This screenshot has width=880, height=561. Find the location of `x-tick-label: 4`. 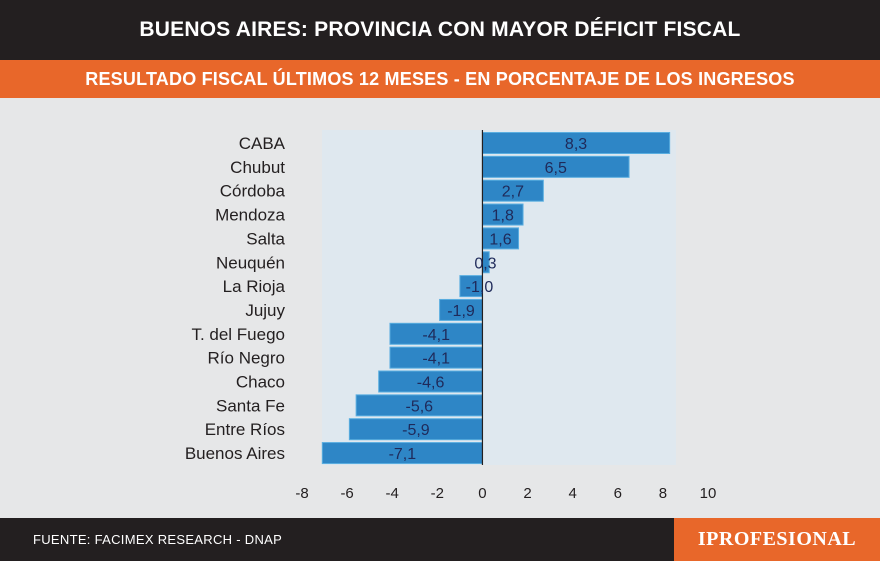

x-tick-label: 4 is located at coordinates (572, 493).